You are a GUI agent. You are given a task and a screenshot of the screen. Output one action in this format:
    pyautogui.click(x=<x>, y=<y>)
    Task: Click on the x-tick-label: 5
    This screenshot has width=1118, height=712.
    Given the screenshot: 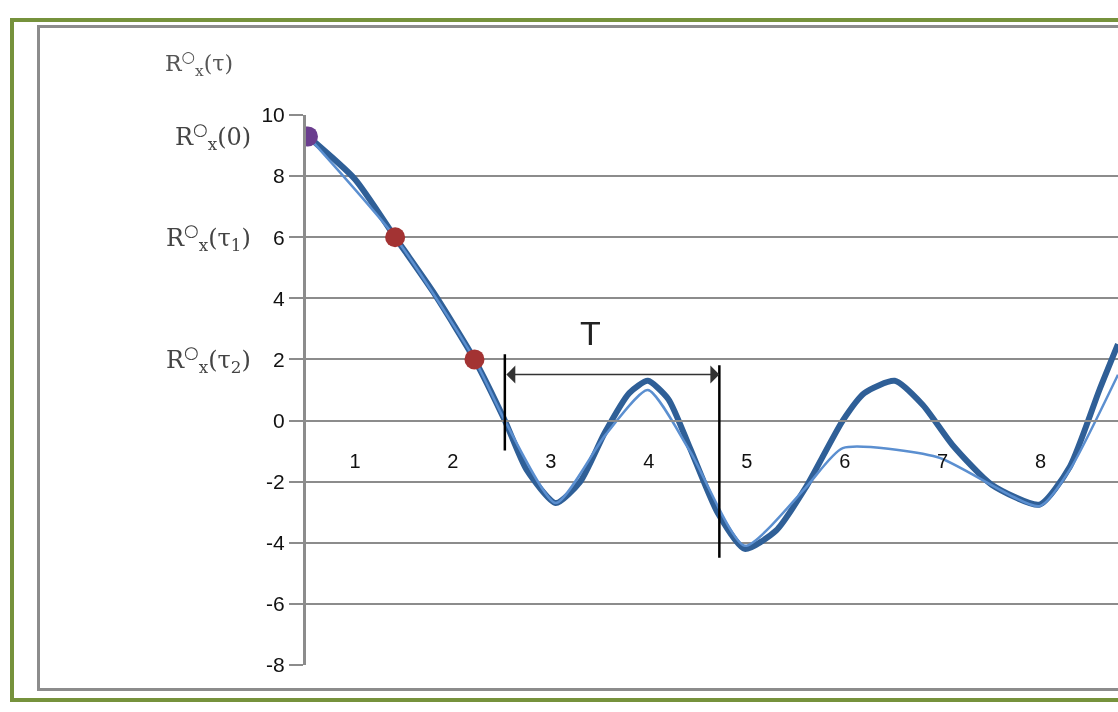 What is the action you would take?
    pyautogui.click(x=747, y=460)
    